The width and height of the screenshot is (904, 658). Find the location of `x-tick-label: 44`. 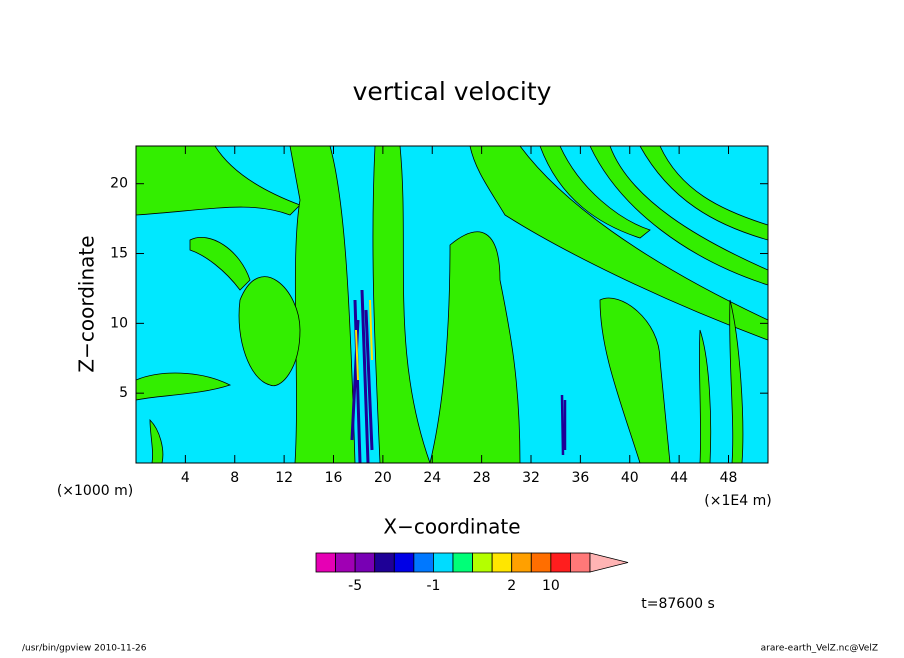

x-tick-label: 44 is located at coordinates (679, 478).